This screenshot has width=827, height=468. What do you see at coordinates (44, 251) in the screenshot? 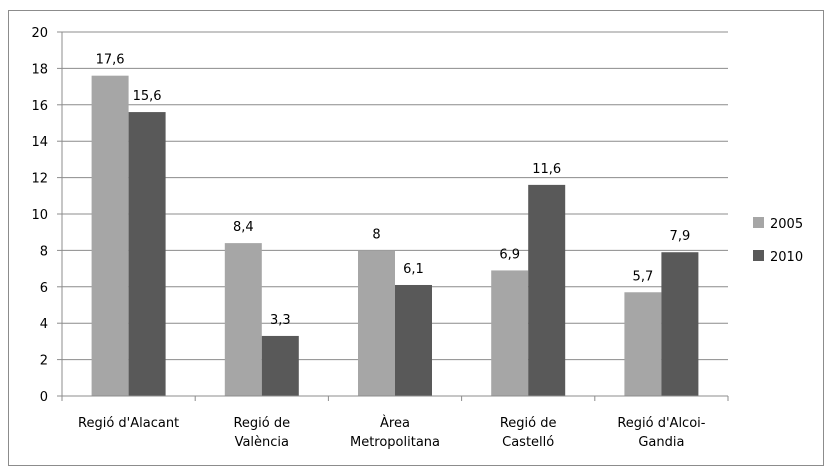
I see `y-tick-label: 8` at bounding box center [44, 251].